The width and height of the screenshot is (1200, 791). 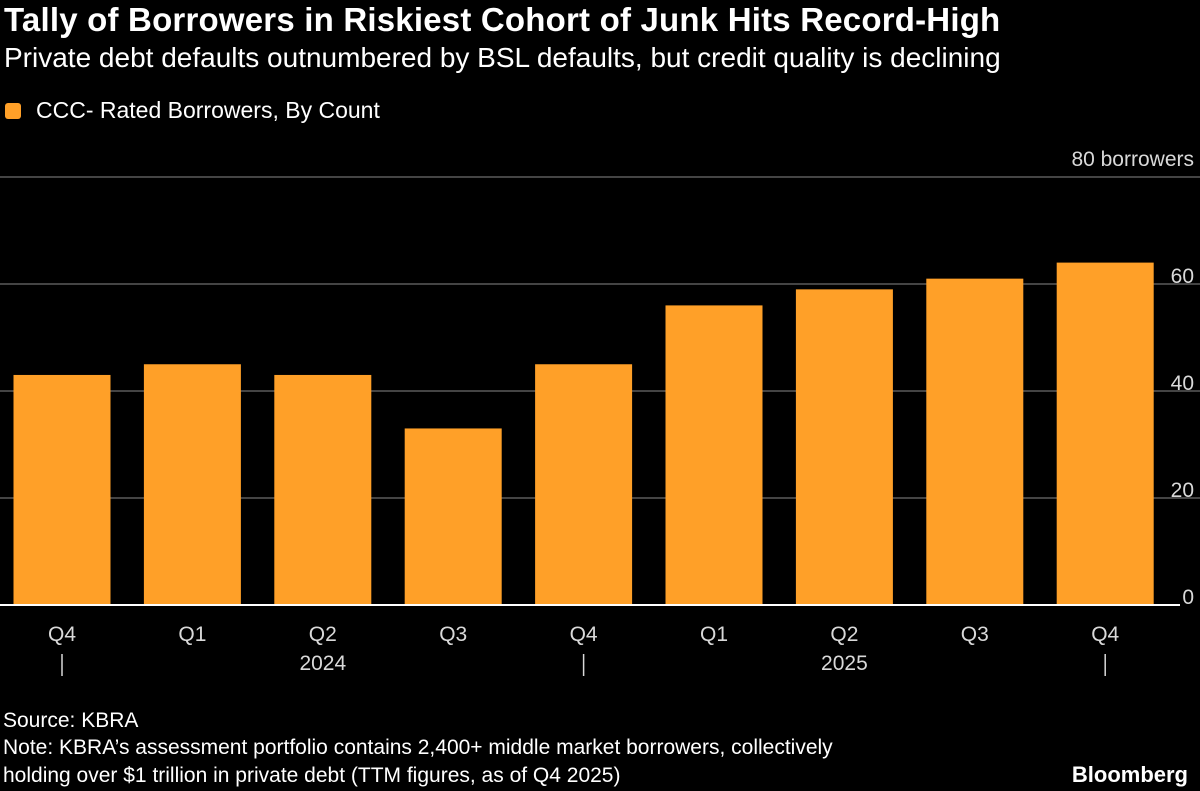 I want to click on x-tick-label-0: Q4, so click(x=62, y=634).